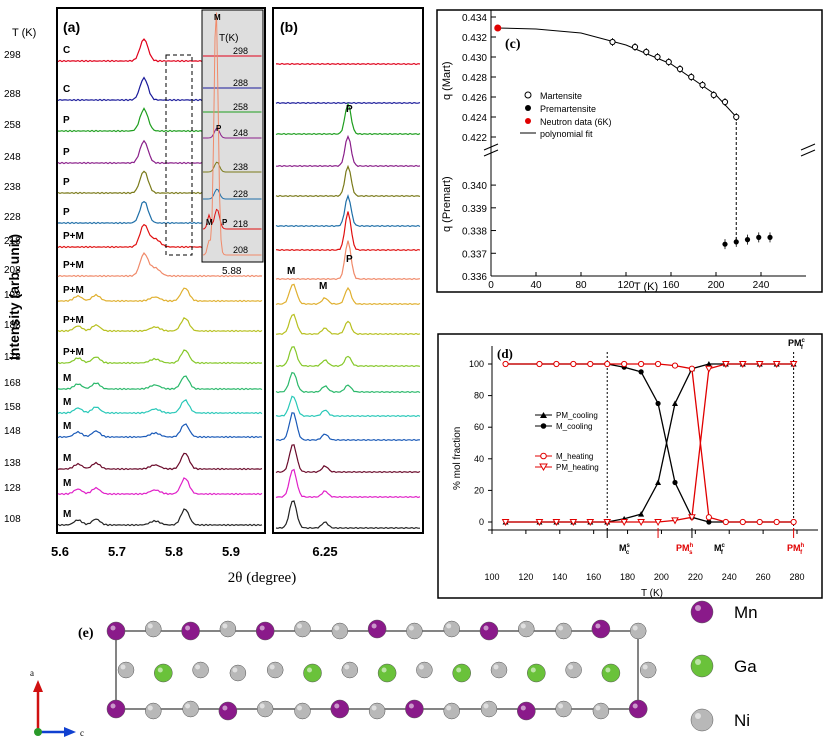 This screenshot has height=744, width=839. I want to click on legend-marker-martensite, so click(528, 95).